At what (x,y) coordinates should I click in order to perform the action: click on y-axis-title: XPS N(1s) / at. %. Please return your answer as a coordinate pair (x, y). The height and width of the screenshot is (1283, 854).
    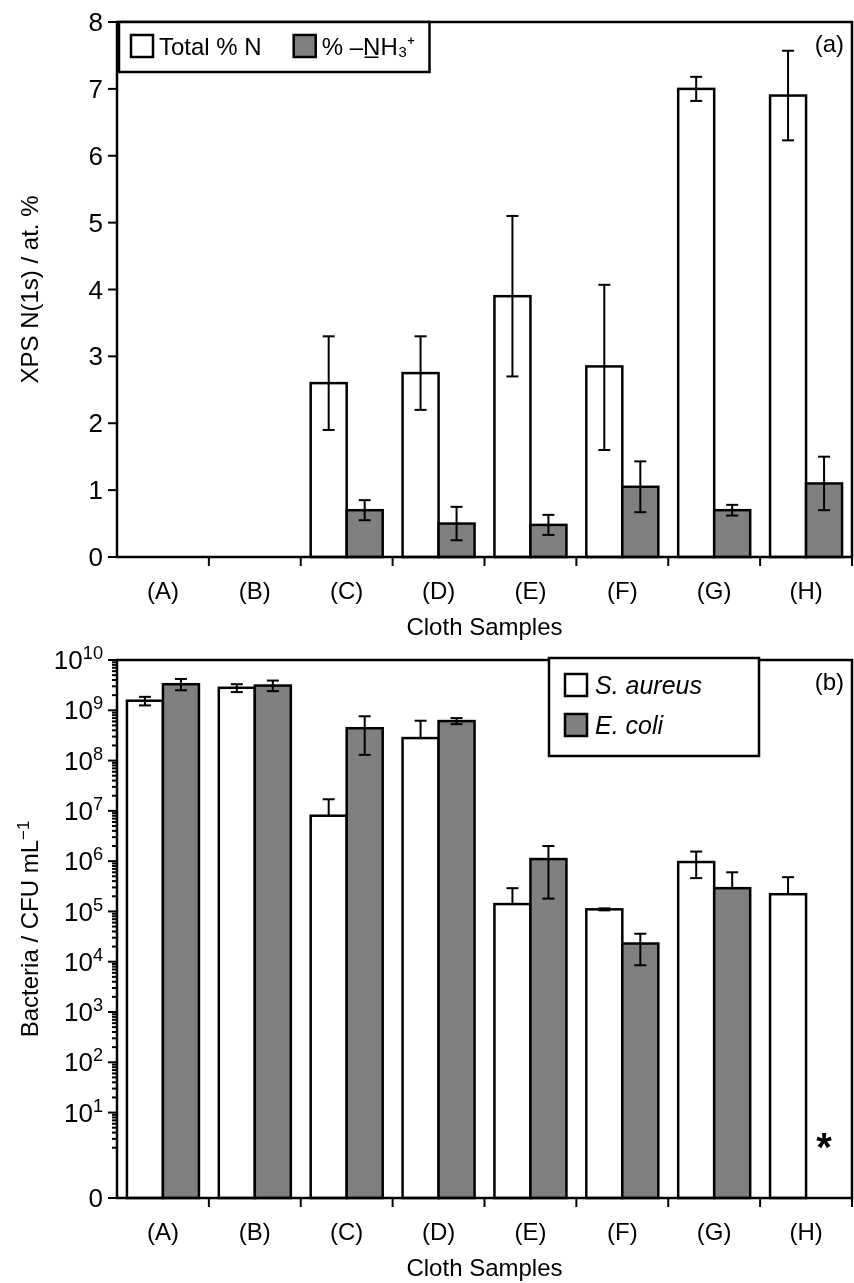
    Looking at the image, I should click on (29, 289).